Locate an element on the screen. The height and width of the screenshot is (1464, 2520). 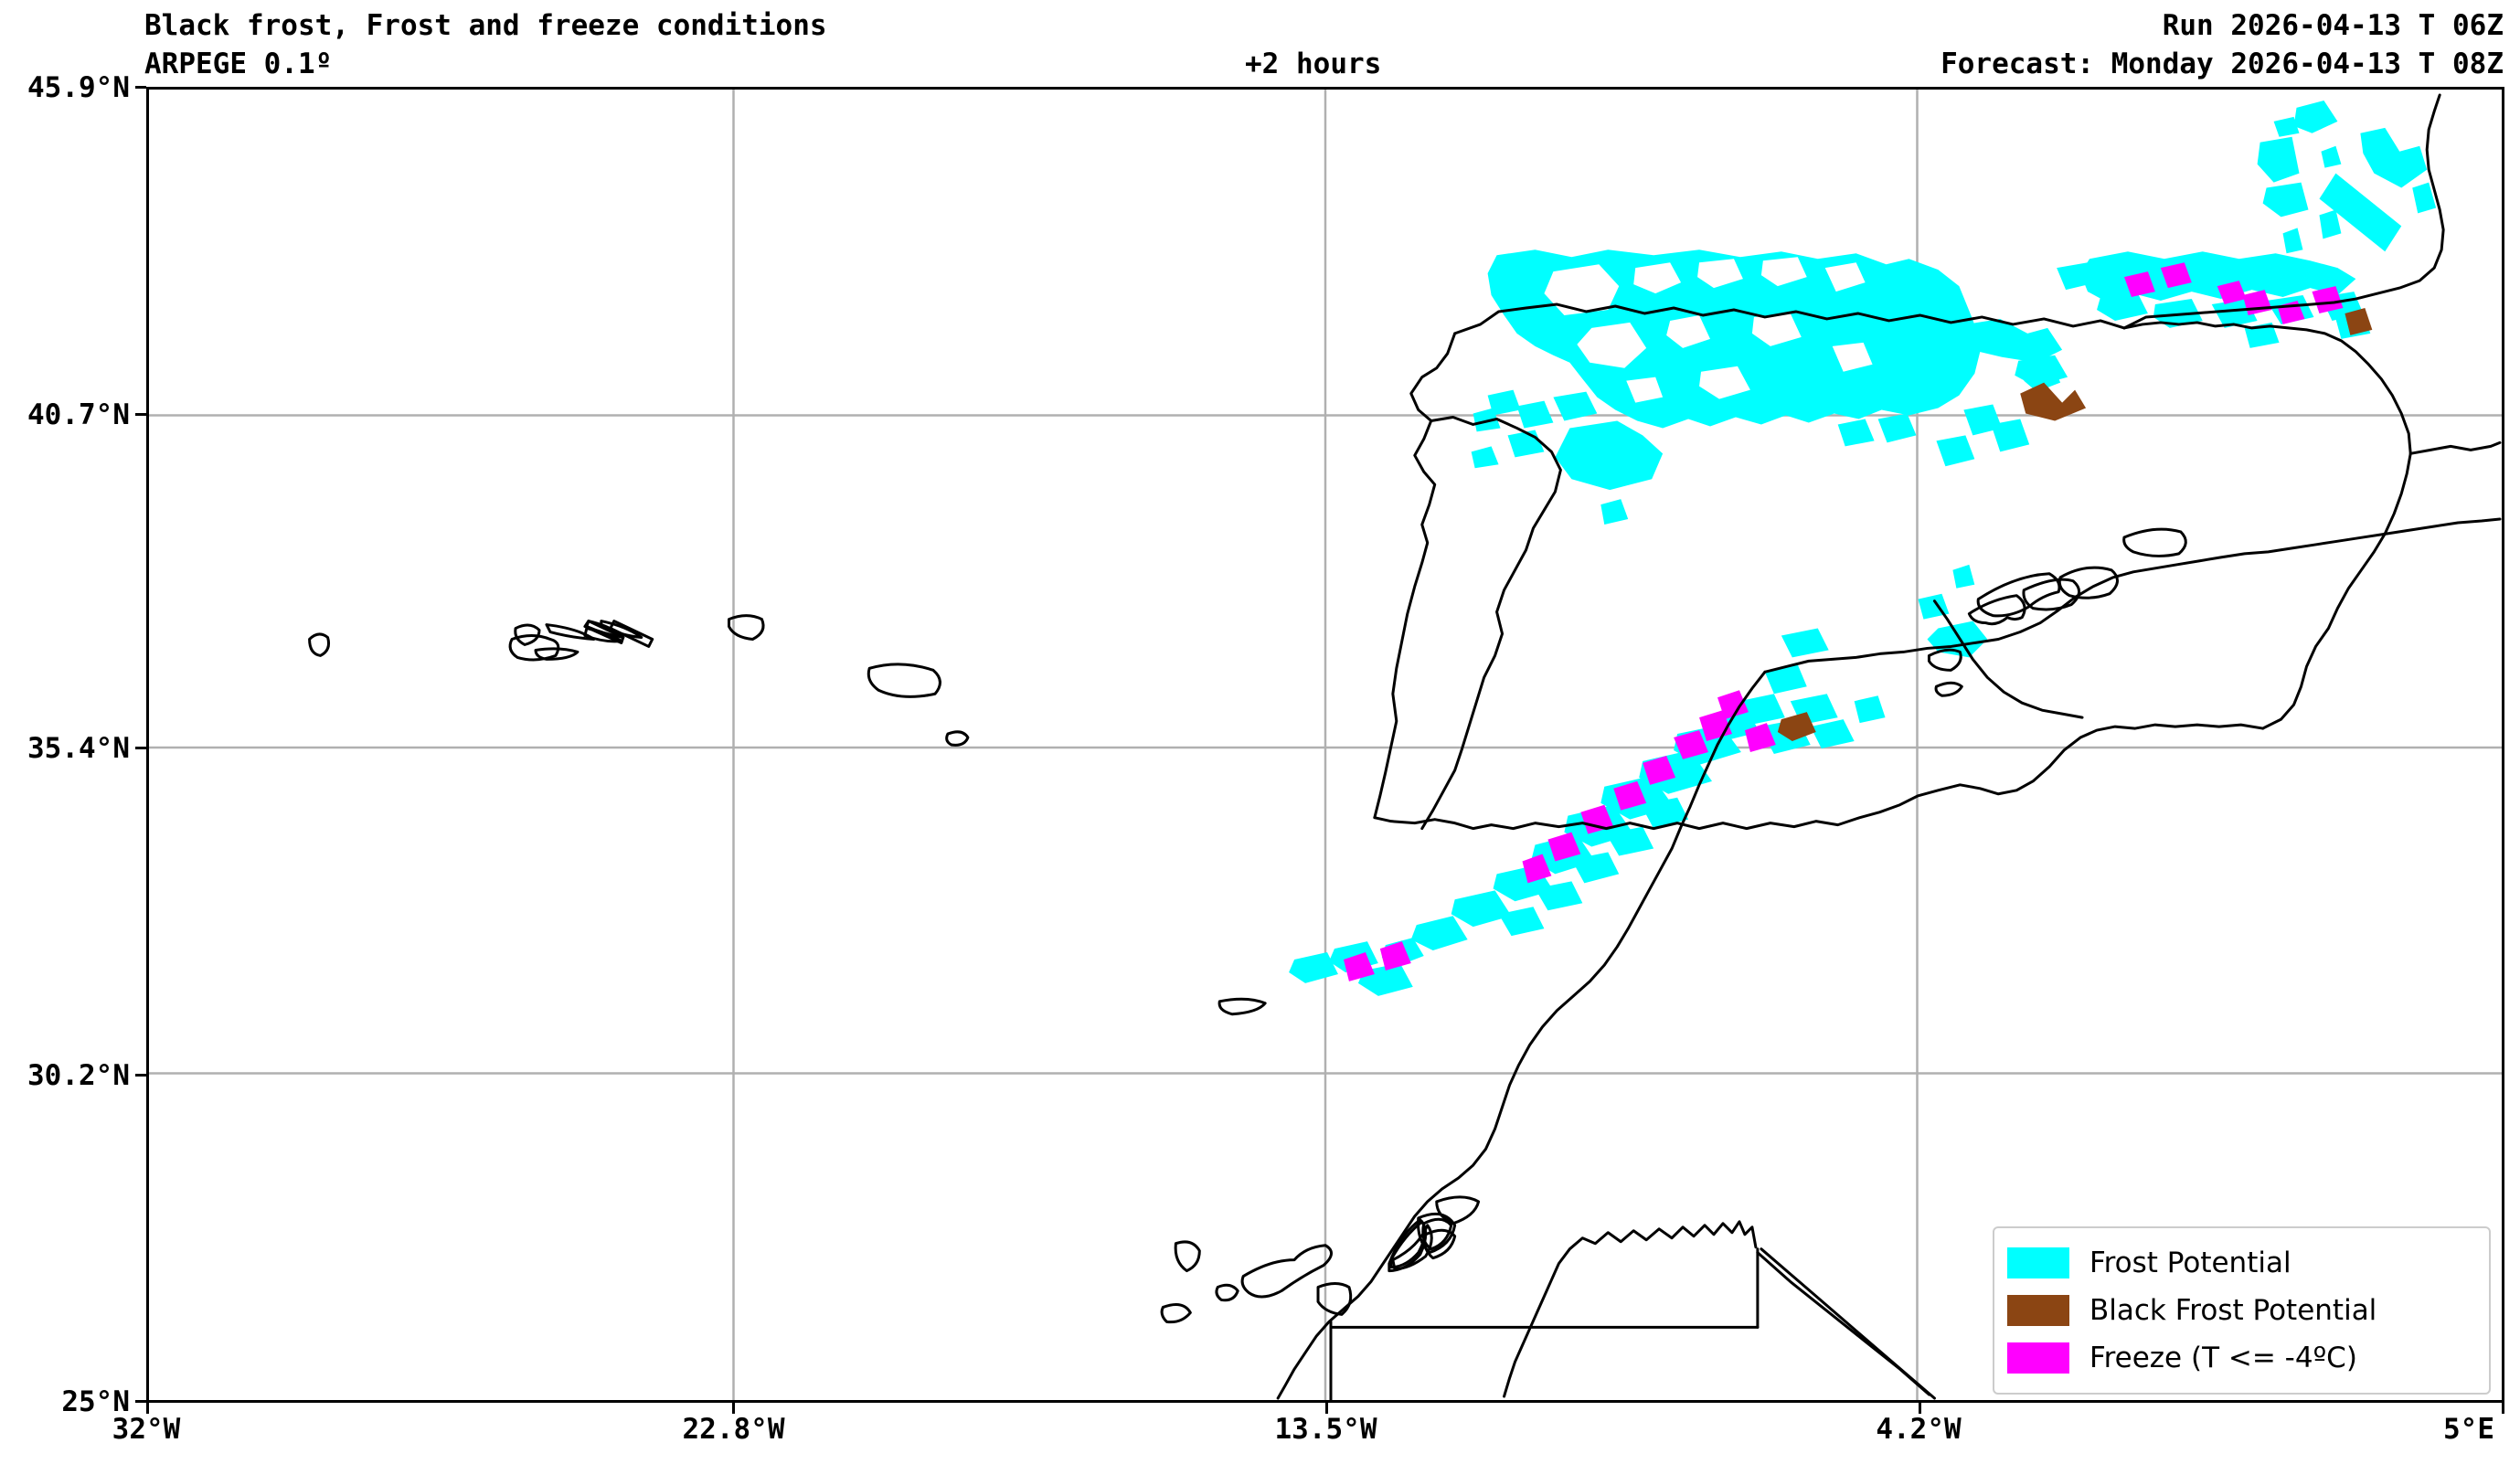
legend-label-frost-potential: Frost Potential is located at coordinates (2190, 1262).